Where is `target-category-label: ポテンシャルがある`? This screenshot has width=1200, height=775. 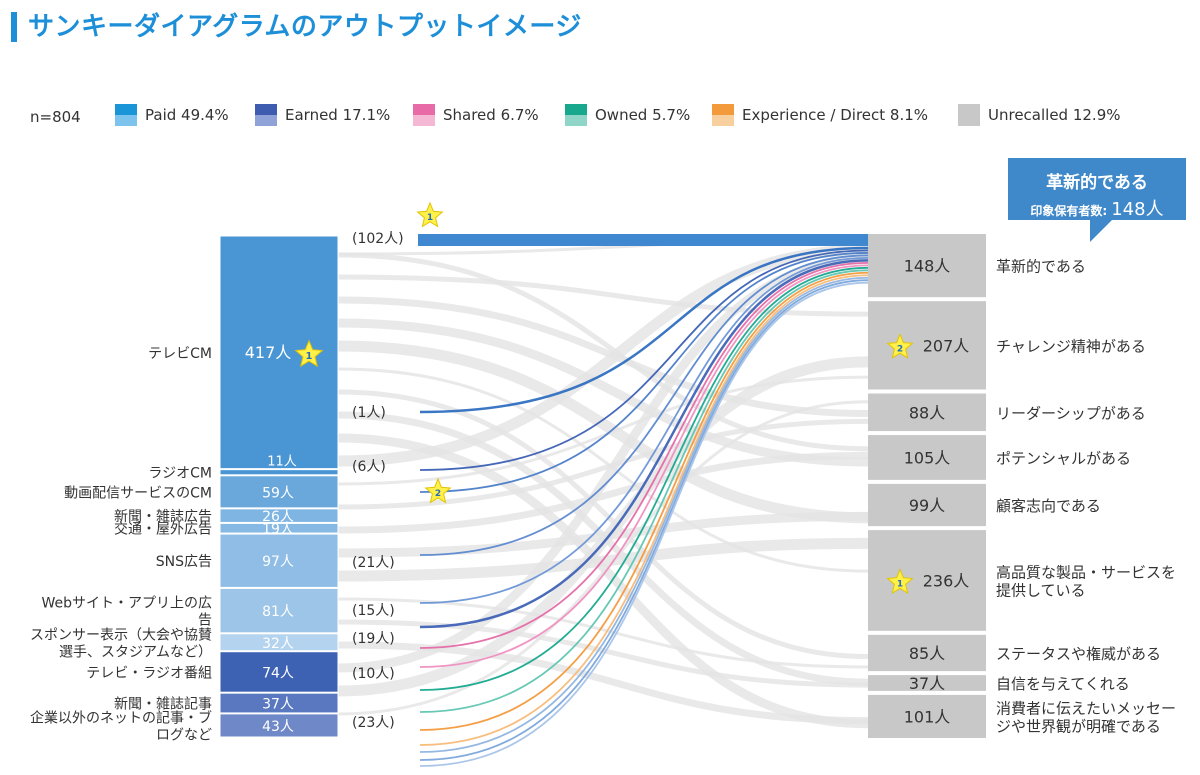 target-category-label: ポテンシャルがある is located at coordinates (1063, 458).